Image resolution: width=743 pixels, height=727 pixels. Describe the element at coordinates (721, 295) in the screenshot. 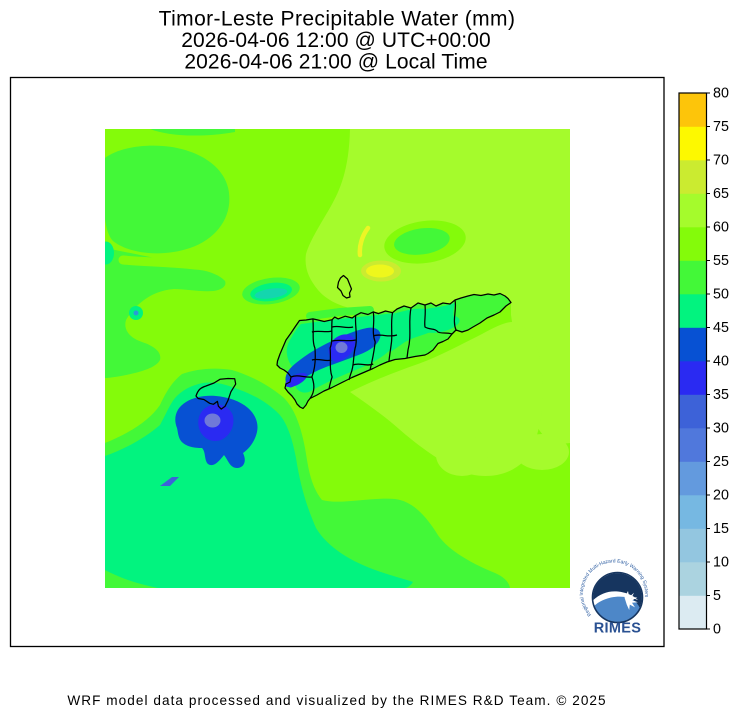

I see `svg-text: 50` at that location.